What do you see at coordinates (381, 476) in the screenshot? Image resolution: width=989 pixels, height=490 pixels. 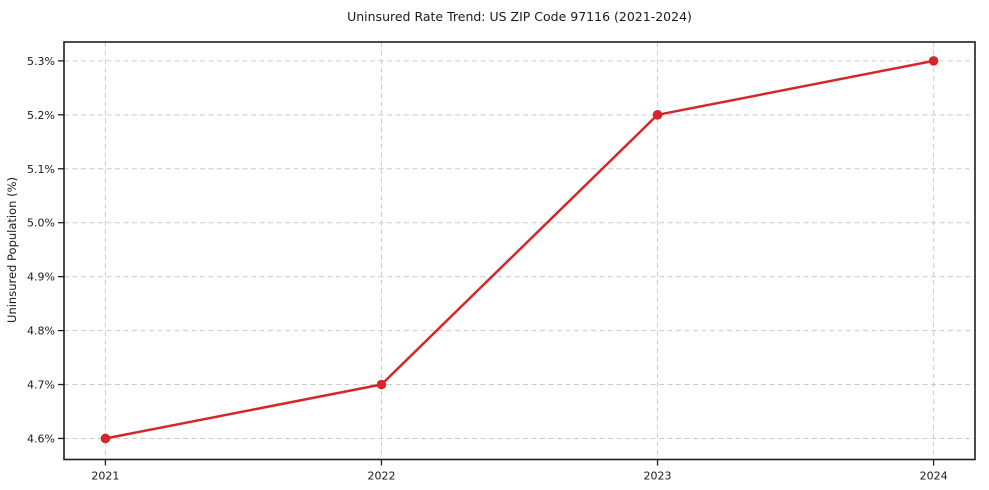 I see `x-tick-label: 2022` at bounding box center [381, 476].